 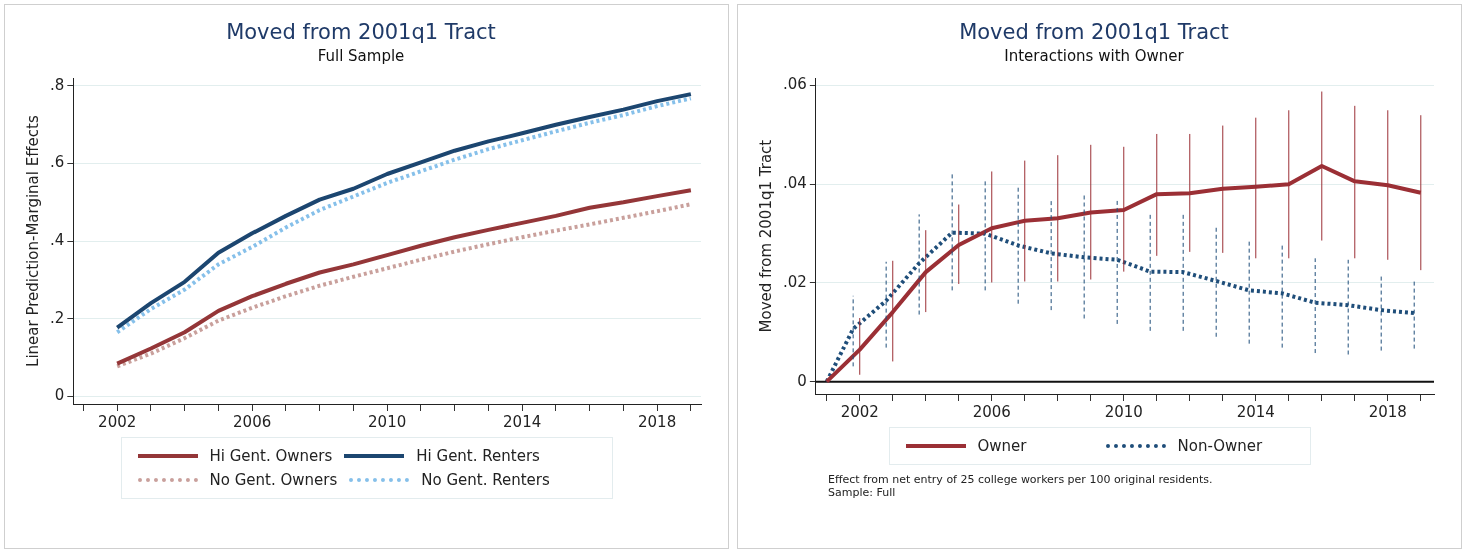 What do you see at coordinates (862, 492) in the screenshot?
I see `text: Sample: Full` at bounding box center [862, 492].